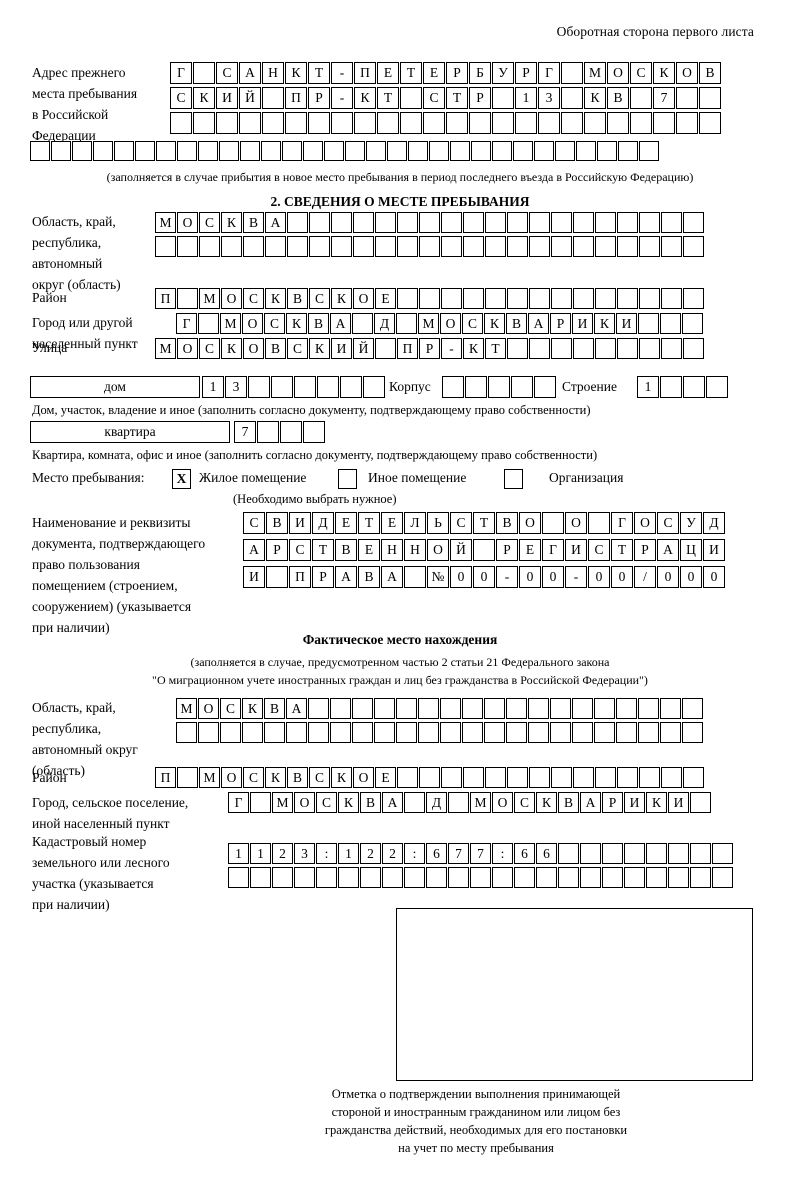 Image resolution: width=800 pixels, height=1180 pixels. Describe the element at coordinates (438, 523) in the screenshot. I see `char-cell: Ь` at that location.